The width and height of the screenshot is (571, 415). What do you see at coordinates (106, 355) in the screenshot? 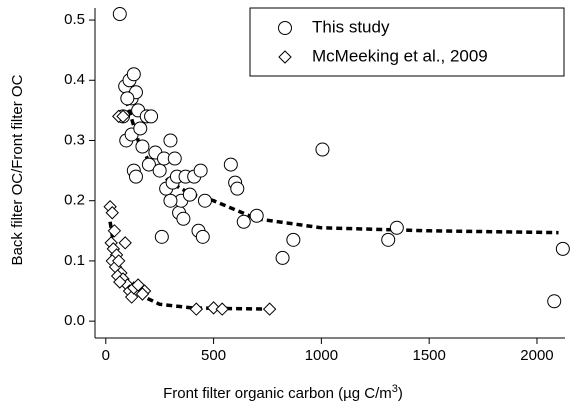
I see `x-tick-label: 0` at bounding box center [106, 355].